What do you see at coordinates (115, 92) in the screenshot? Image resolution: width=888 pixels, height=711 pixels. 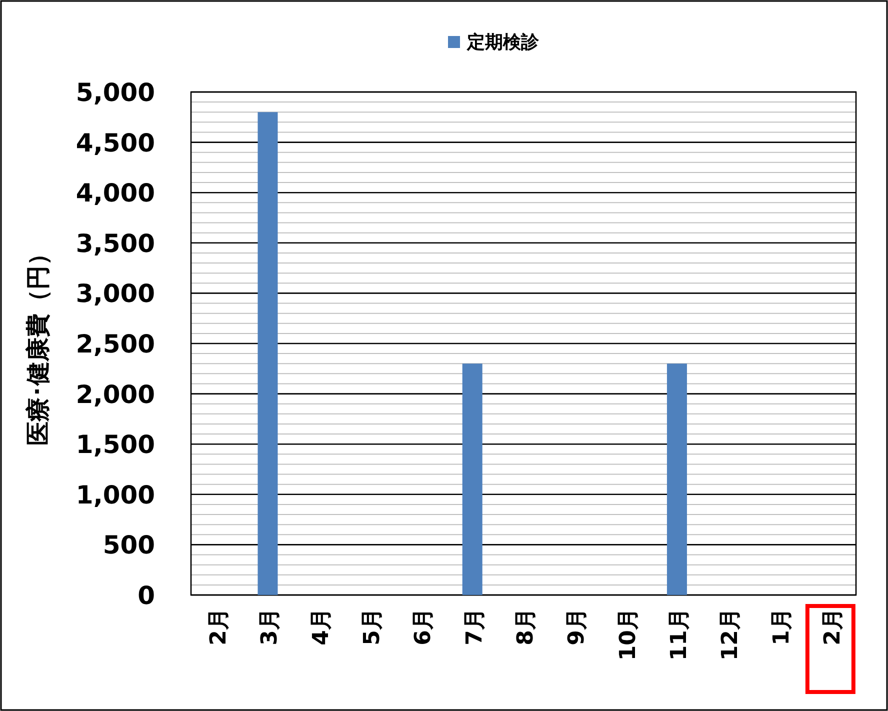 I see `y-tick-label: 5,000` at bounding box center [115, 92].